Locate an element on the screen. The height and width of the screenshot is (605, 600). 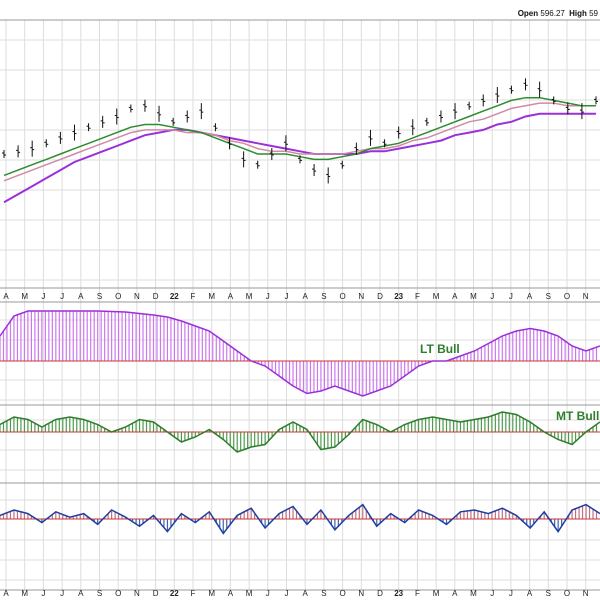
x-tick-label: 22 is located at coordinates (174, 296).